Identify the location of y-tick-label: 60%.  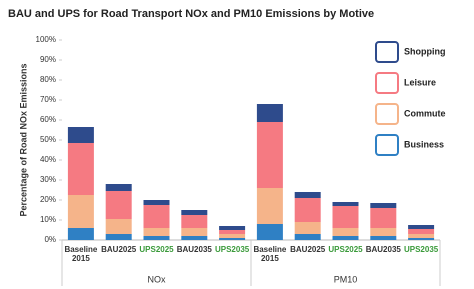
(48, 119).